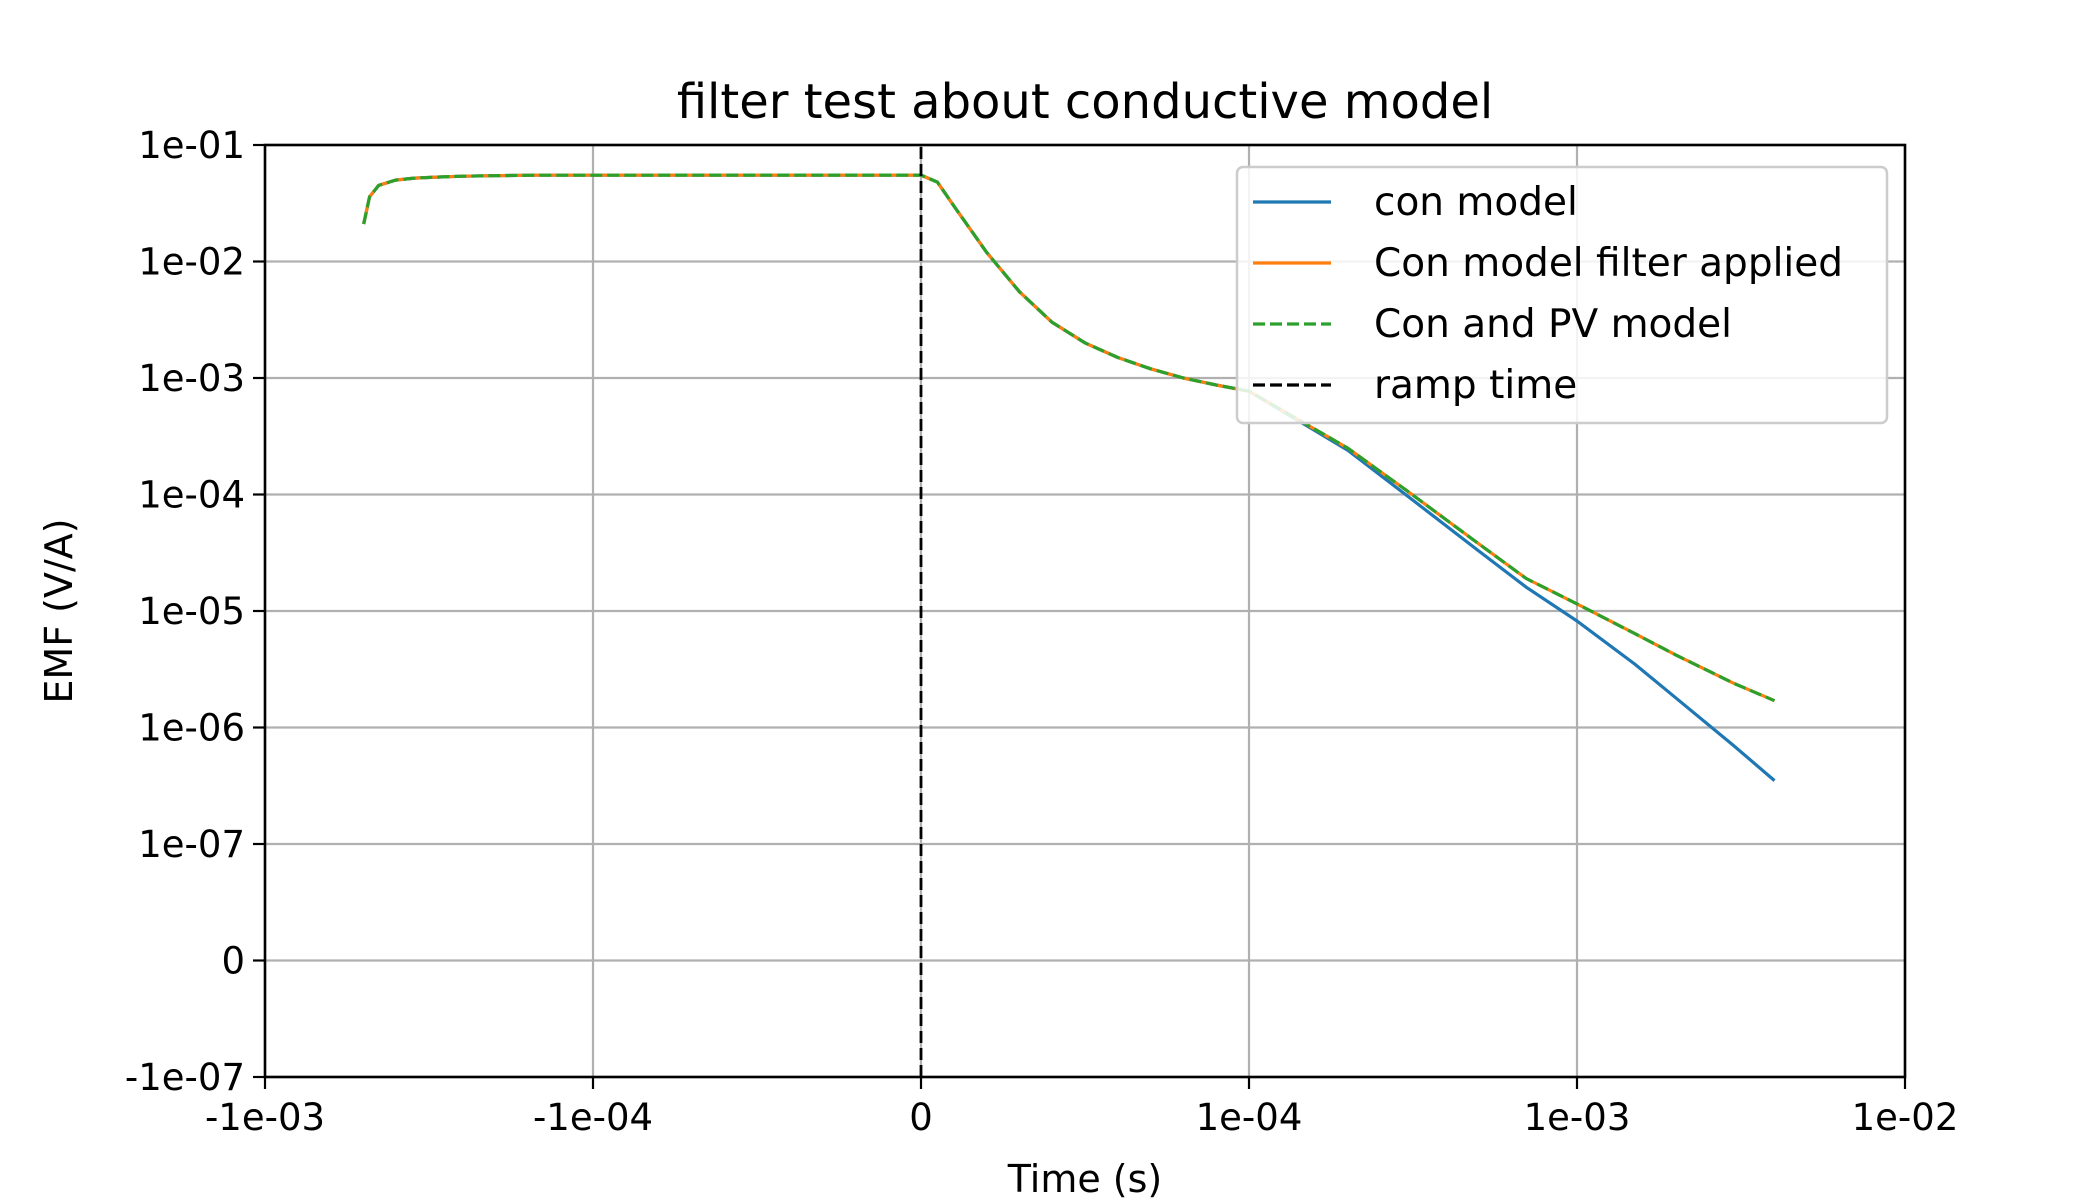  Describe the element at coordinates (191, 844) in the screenshot. I see `y-tick-label: 1e-07` at that location.